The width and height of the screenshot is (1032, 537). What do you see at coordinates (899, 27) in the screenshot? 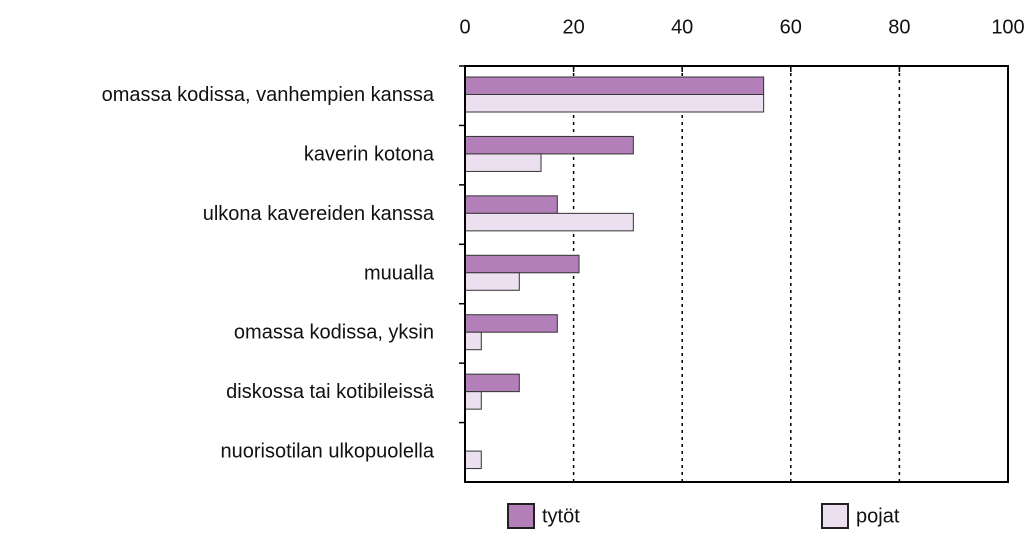
I see `x-tick-label: 80` at bounding box center [899, 27].